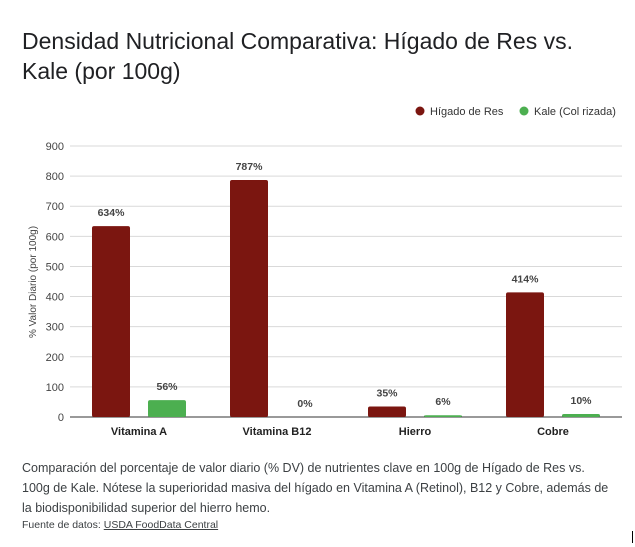 The height and width of the screenshot is (547, 635). Describe the element at coordinates (55, 328) in the screenshot. I see `y-tick-label: 300` at that location.